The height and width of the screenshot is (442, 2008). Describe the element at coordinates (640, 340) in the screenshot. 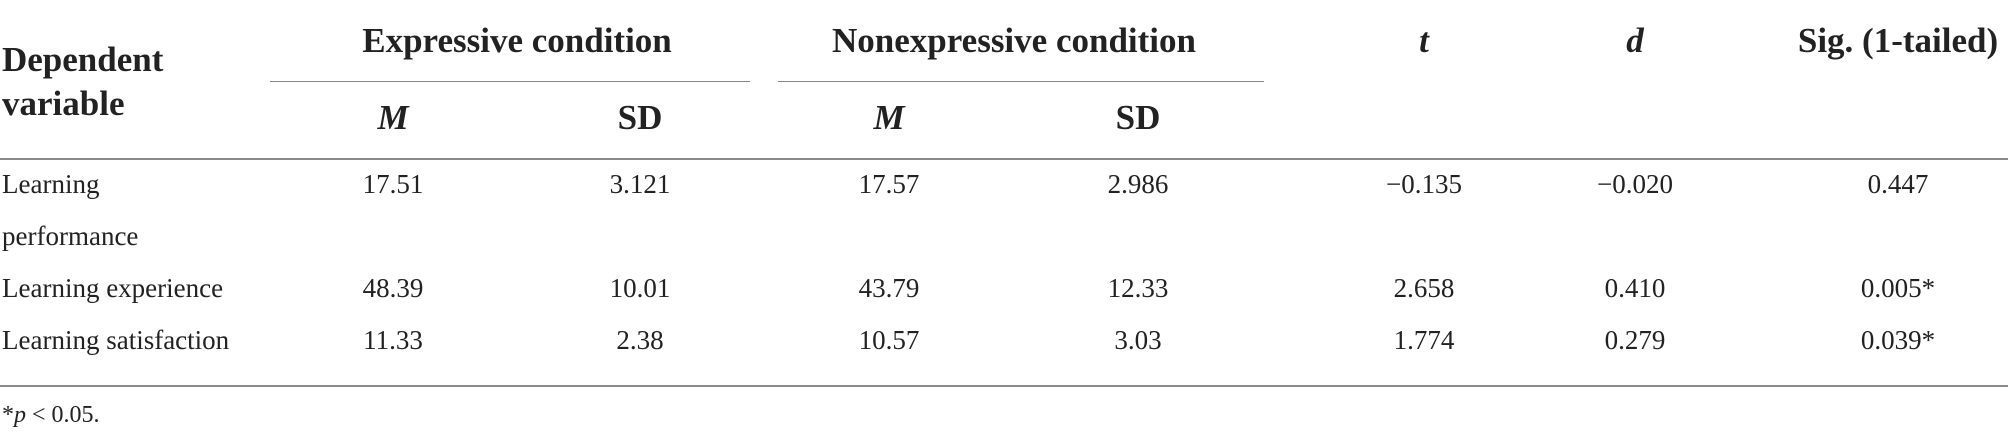

I see `cell-exp-sd: 2.38` at that location.